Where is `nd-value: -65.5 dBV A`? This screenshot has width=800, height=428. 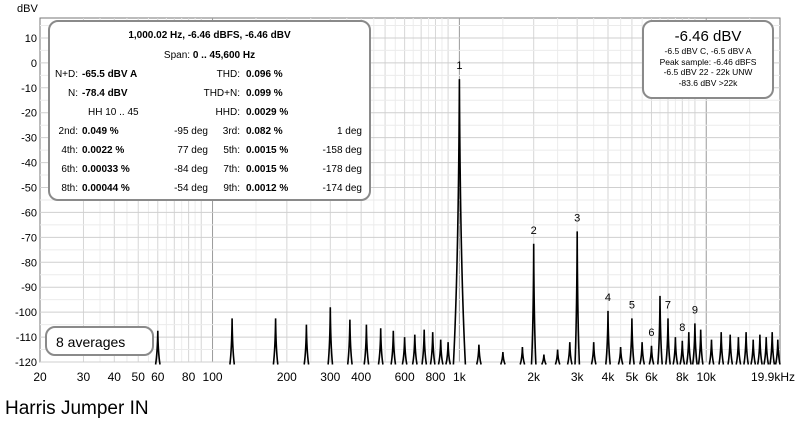 nd-value: -65.5 dBV A is located at coordinates (110, 74).